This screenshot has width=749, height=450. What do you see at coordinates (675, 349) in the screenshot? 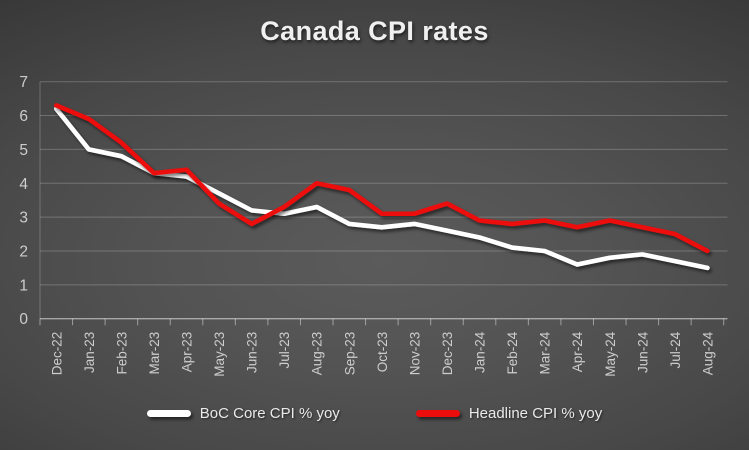
I see `x-tick-label: Jul-24` at bounding box center [675, 349].